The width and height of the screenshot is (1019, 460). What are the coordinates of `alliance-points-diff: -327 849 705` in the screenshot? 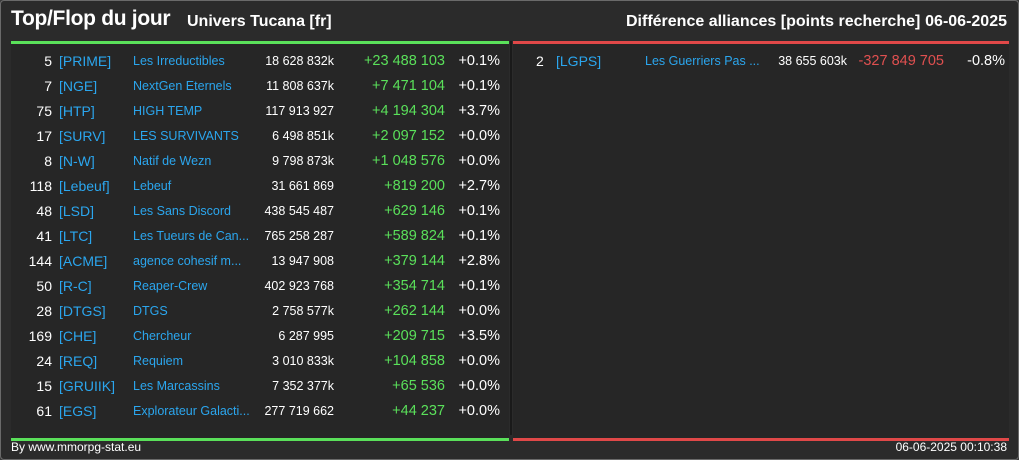 It's located at (901, 61).